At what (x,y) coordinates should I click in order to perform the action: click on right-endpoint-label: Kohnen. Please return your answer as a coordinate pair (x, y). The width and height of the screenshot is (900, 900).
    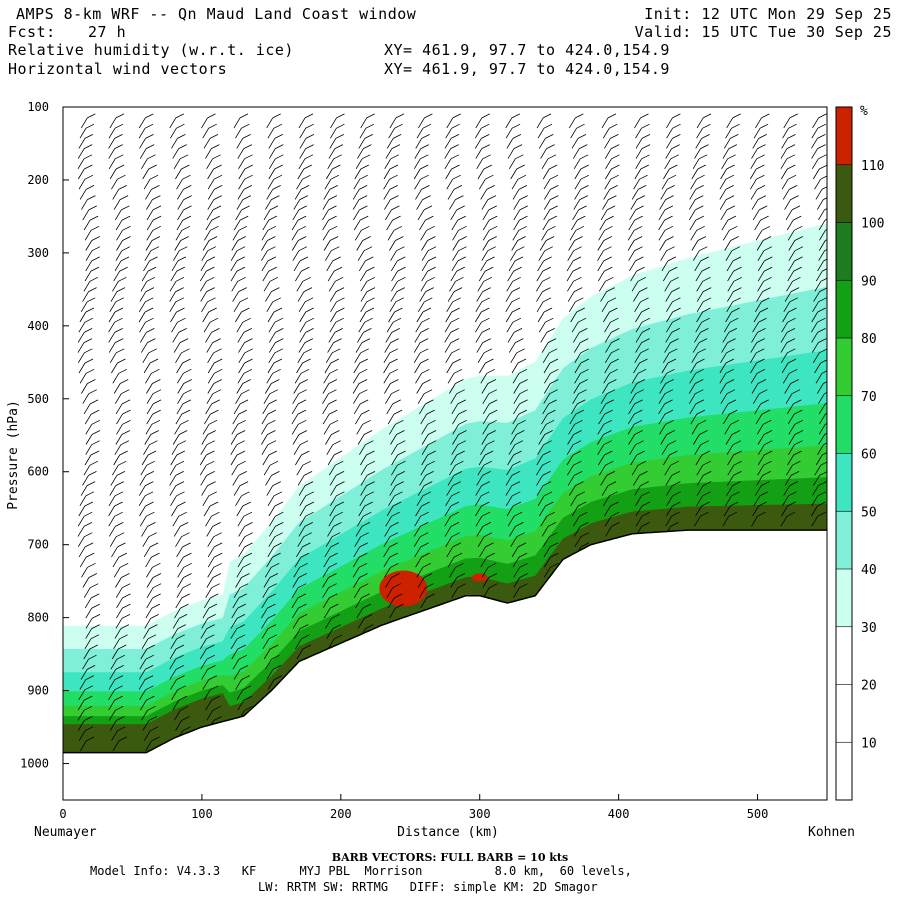
    Looking at the image, I should click on (831, 832).